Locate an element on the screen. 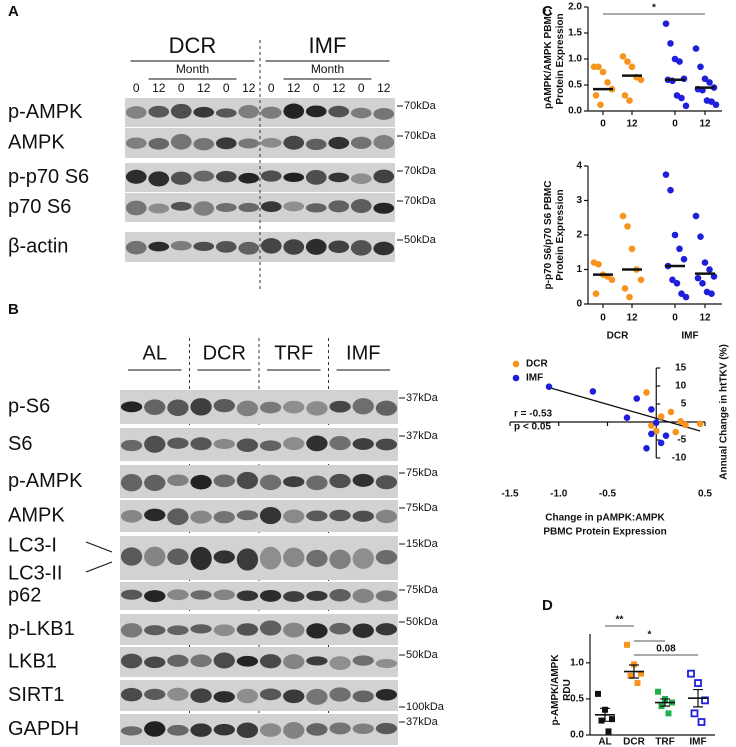 This screenshot has height=747, width=736. panel-label: D is located at coordinates (547, 605).